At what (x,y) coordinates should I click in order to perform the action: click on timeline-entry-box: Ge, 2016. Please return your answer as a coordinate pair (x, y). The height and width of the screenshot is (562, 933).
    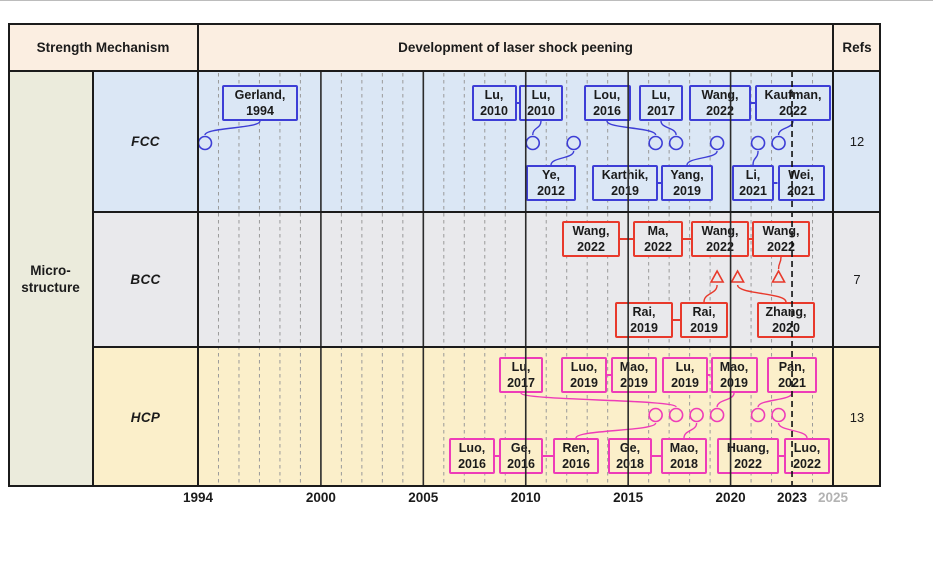
    Looking at the image, I should click on (521, 456).